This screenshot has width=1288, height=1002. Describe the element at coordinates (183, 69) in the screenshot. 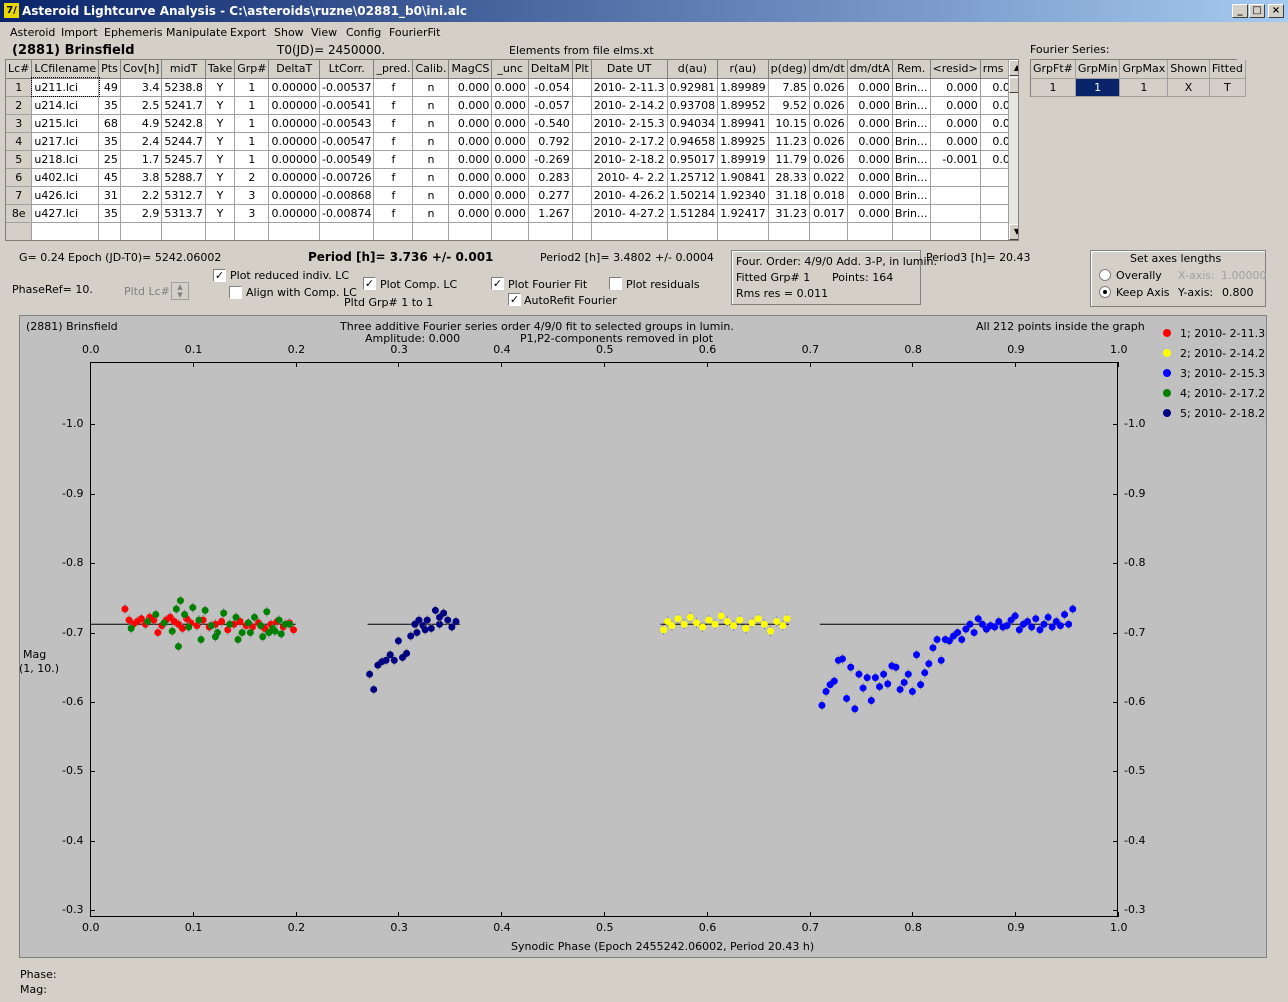

I see `grid-col-header: midT` at that location.